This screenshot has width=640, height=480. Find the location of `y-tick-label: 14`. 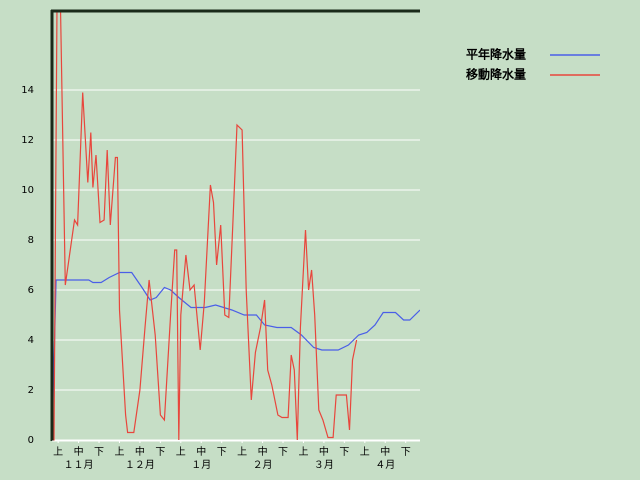

y-tick-label: 14 is located at coordinates (27, 90).